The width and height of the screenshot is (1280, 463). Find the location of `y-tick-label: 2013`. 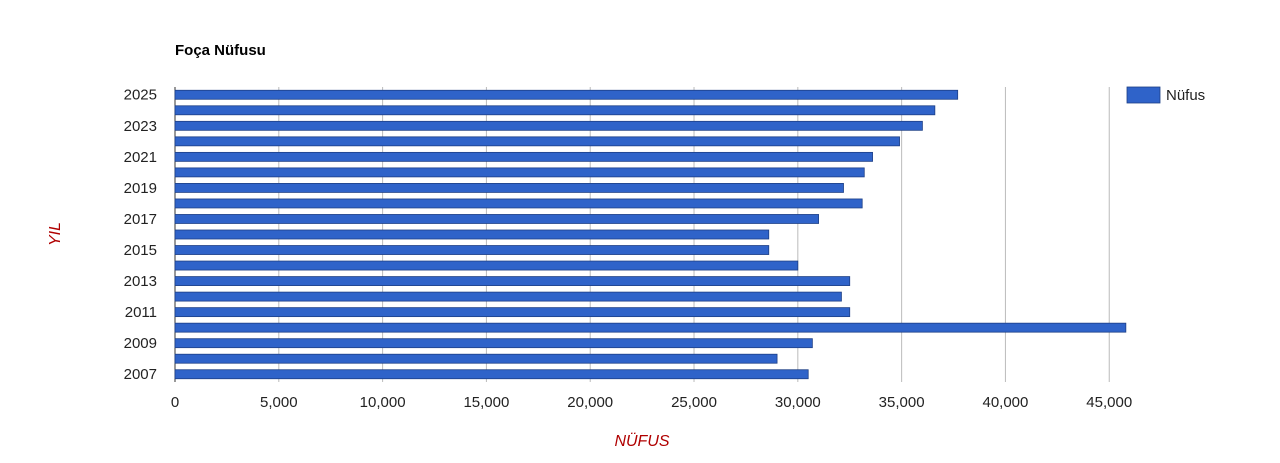

y-tick-label: 2013 is located at coordinates (140, 281).